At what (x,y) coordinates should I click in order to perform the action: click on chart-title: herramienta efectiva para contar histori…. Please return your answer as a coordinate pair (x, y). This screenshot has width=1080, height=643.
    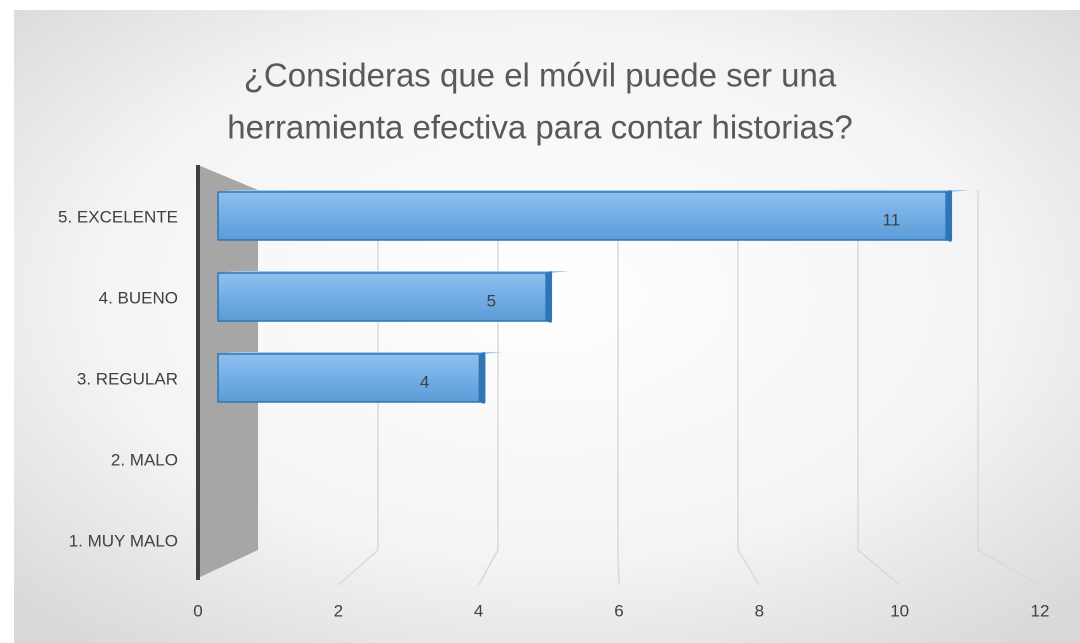
    Looking at the image, I should click on (540, 127).